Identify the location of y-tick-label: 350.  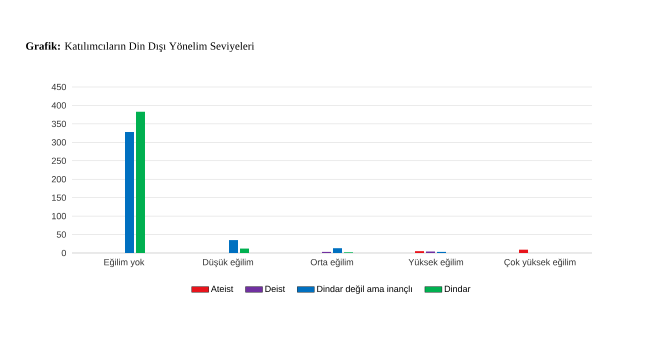
(59, 124).